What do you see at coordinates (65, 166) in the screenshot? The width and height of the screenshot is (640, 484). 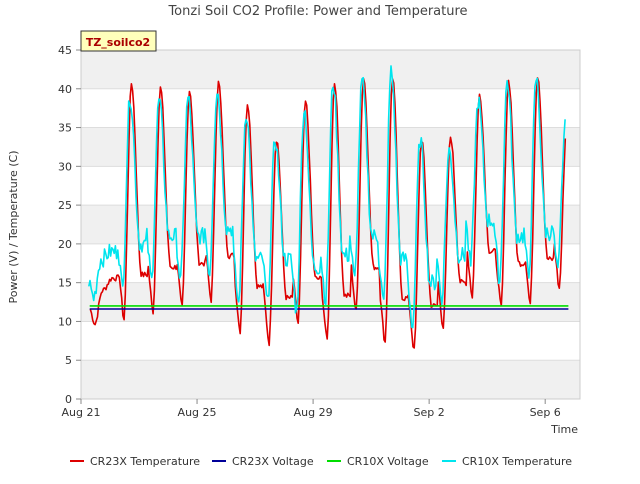 I see `y-tick-label: 30` at bounding box center [65, 166].